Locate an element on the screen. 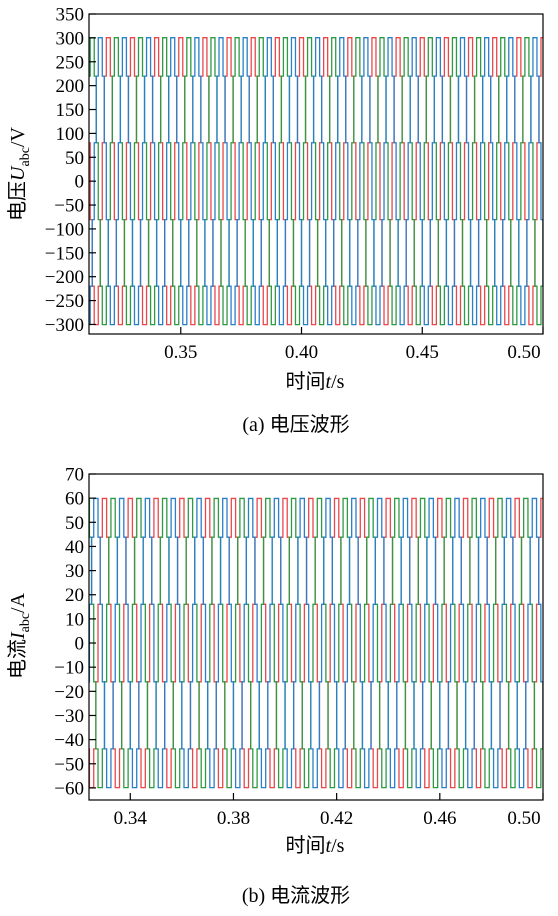  current-x-tick-label: 0.50 is located at coordinates (523, 818).